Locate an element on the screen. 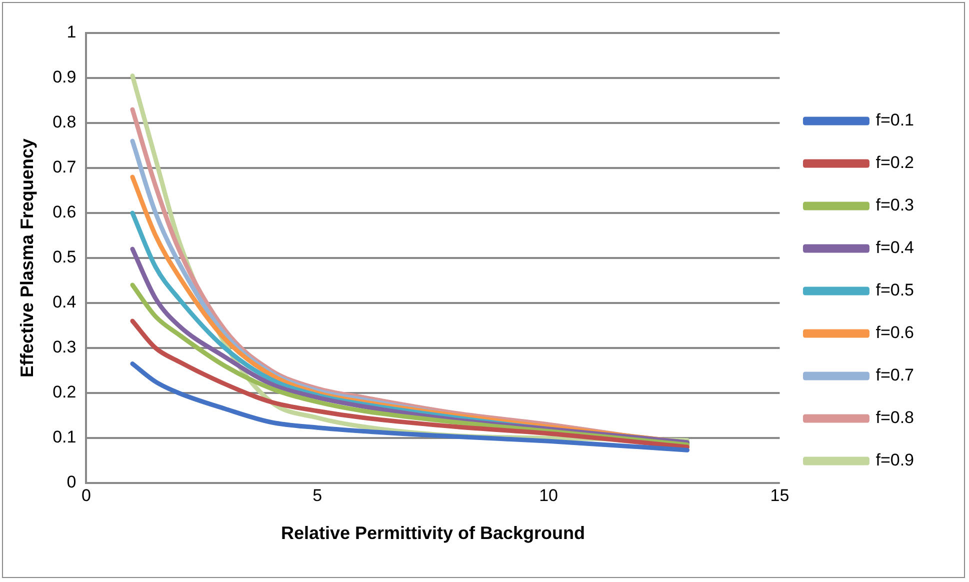  legend-label: f=0.5 is located at coordinates (895, 290).